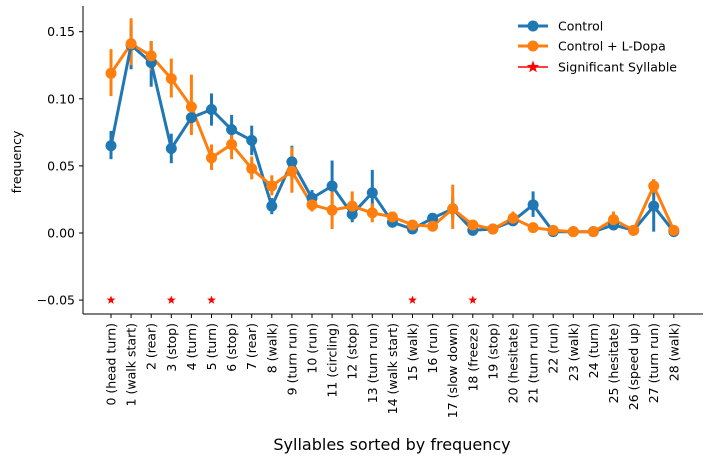 The image size is (719, 465). I want to click on x-tick-label: 21 (turn run), so click(533, 363).